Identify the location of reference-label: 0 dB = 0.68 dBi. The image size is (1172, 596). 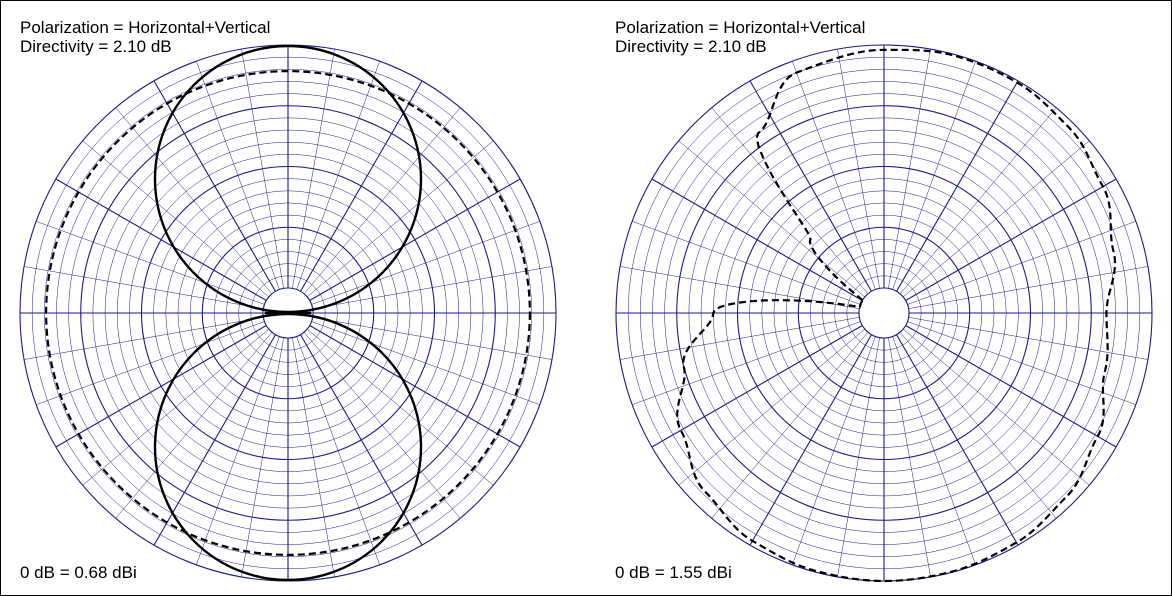
(78, 572).